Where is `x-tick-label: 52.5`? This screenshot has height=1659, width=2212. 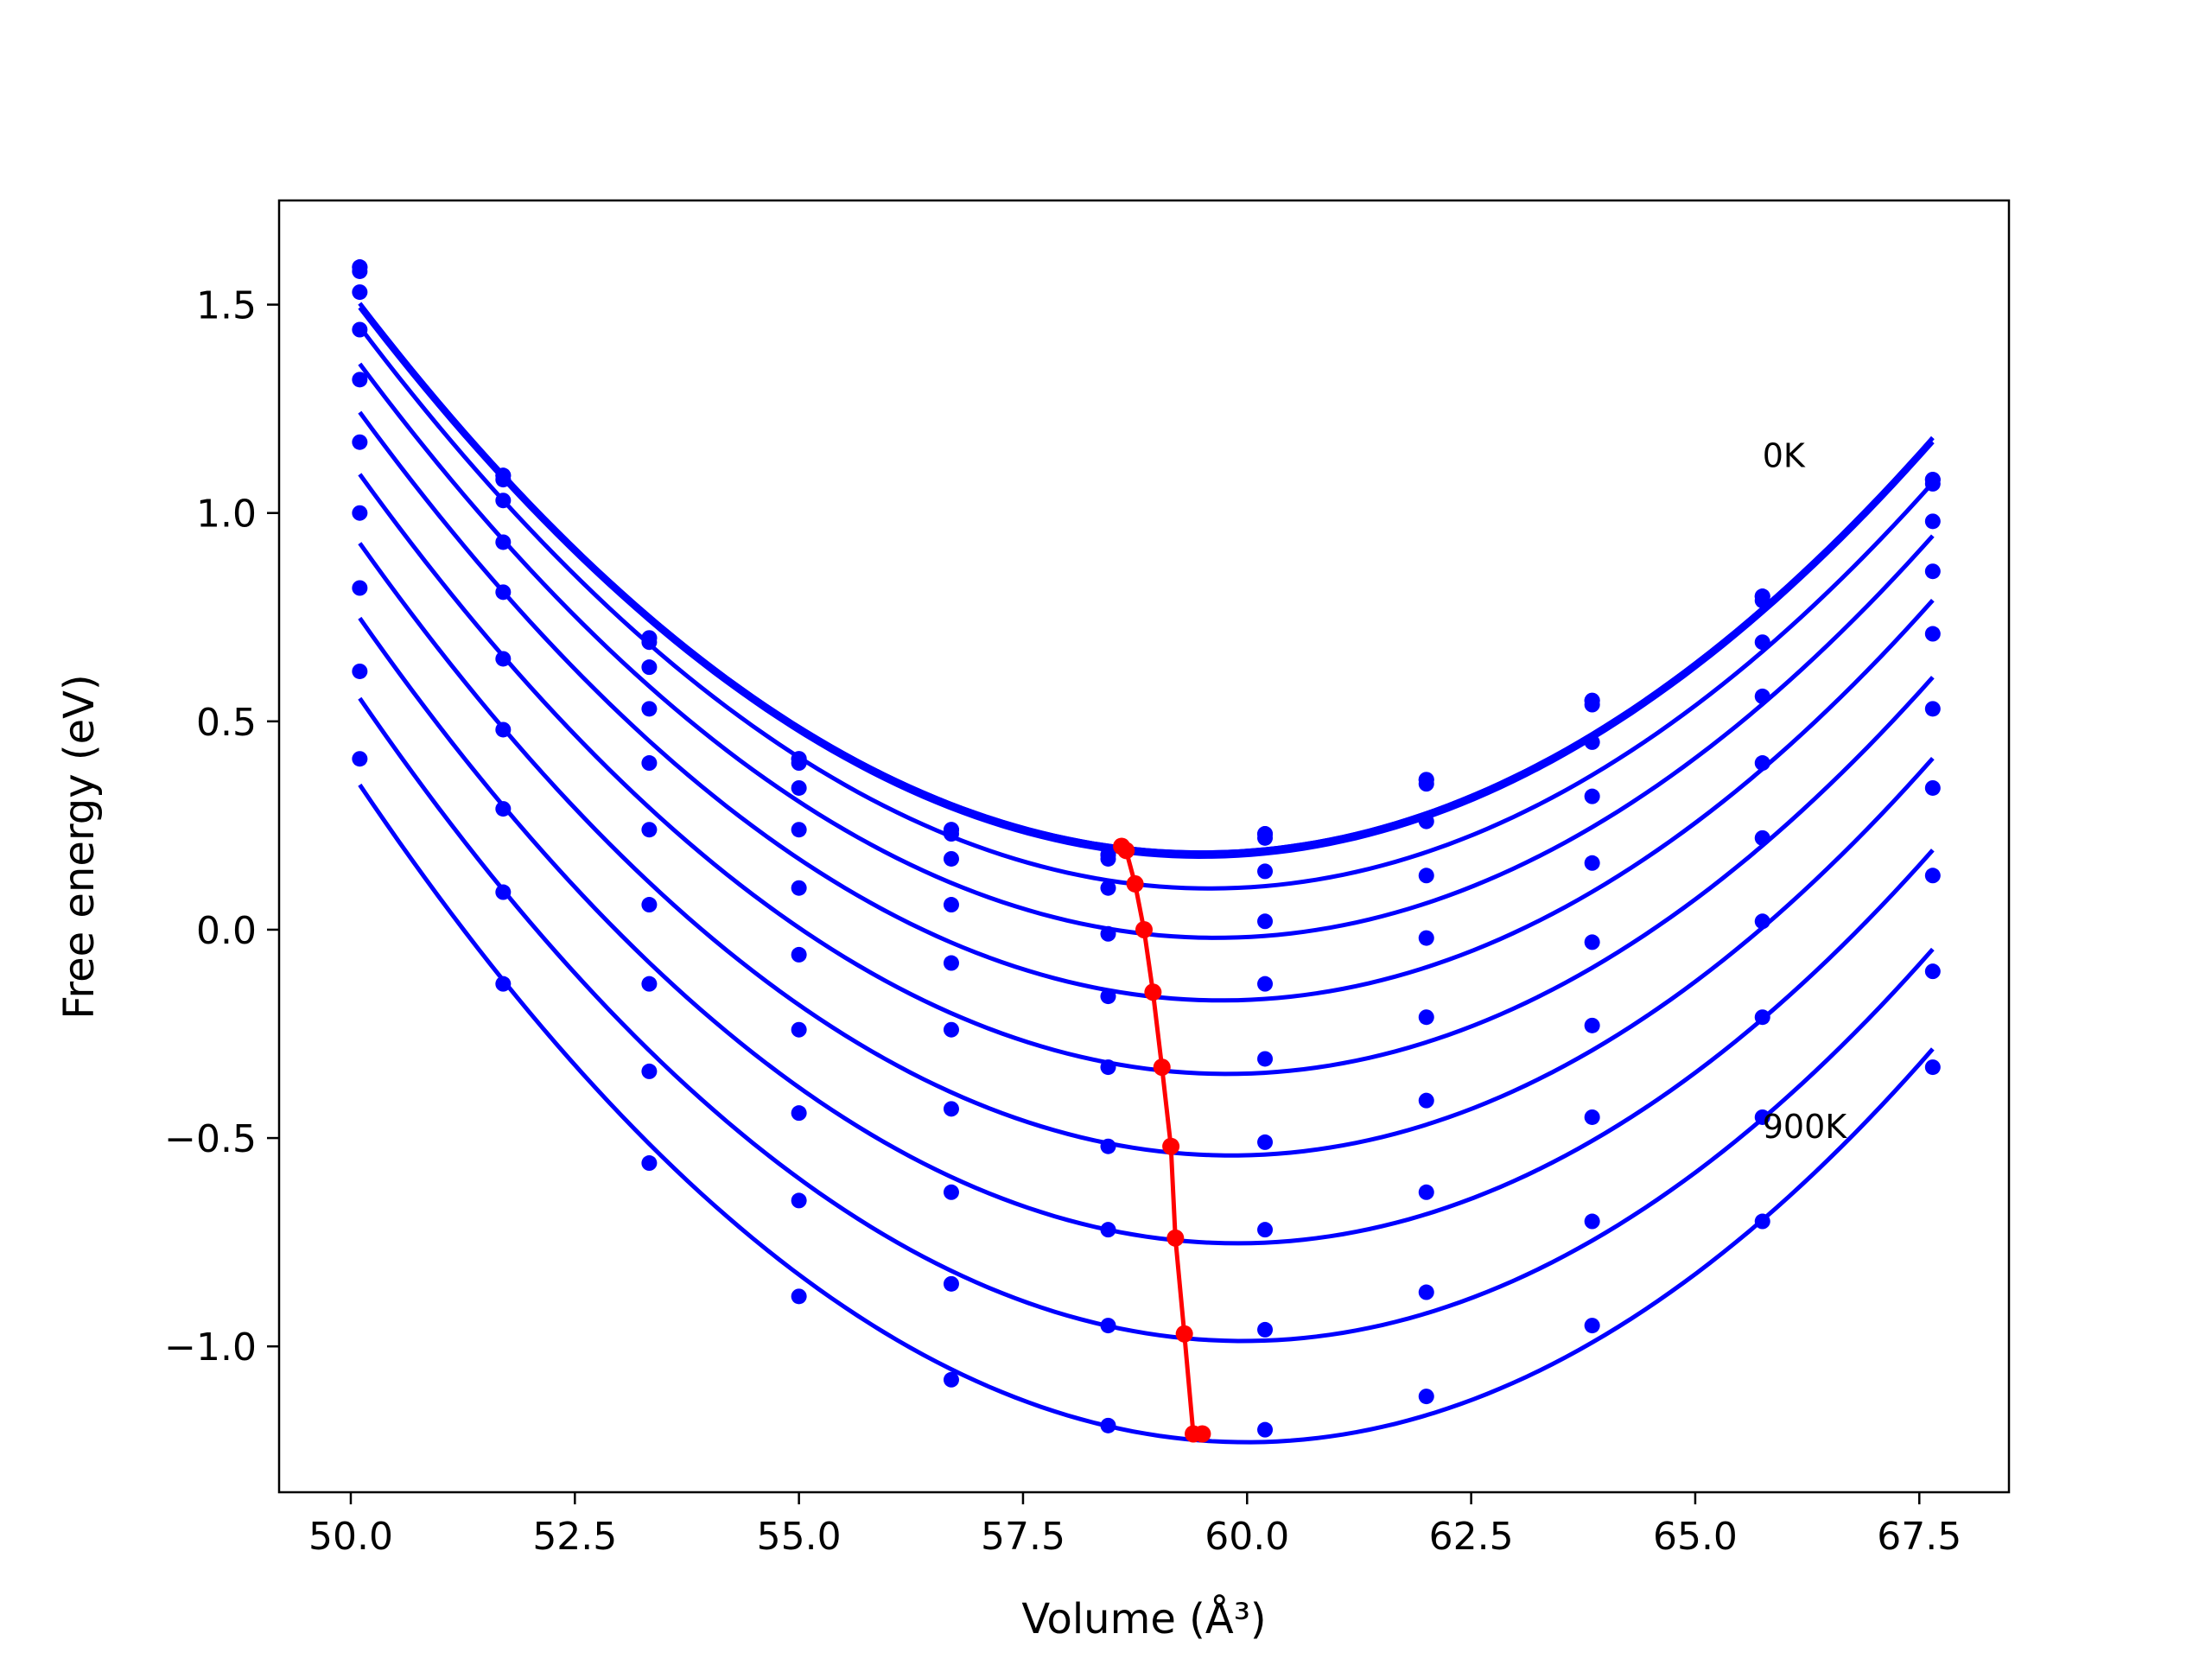 x-tick-label: 52.5 is located at coordinates (574, 1537).